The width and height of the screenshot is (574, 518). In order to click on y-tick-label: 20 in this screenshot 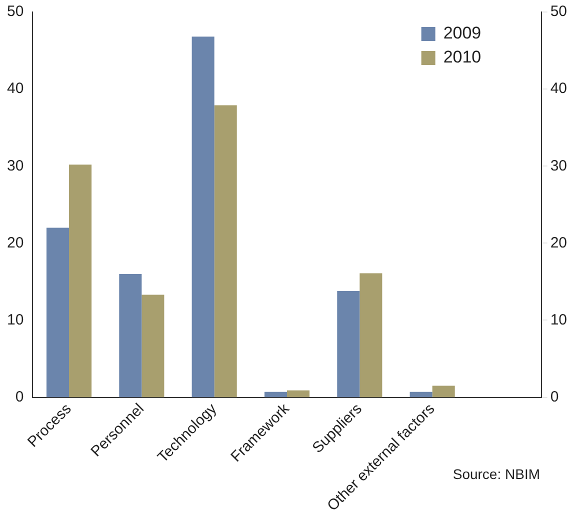, I will do `click(15, 243)`.